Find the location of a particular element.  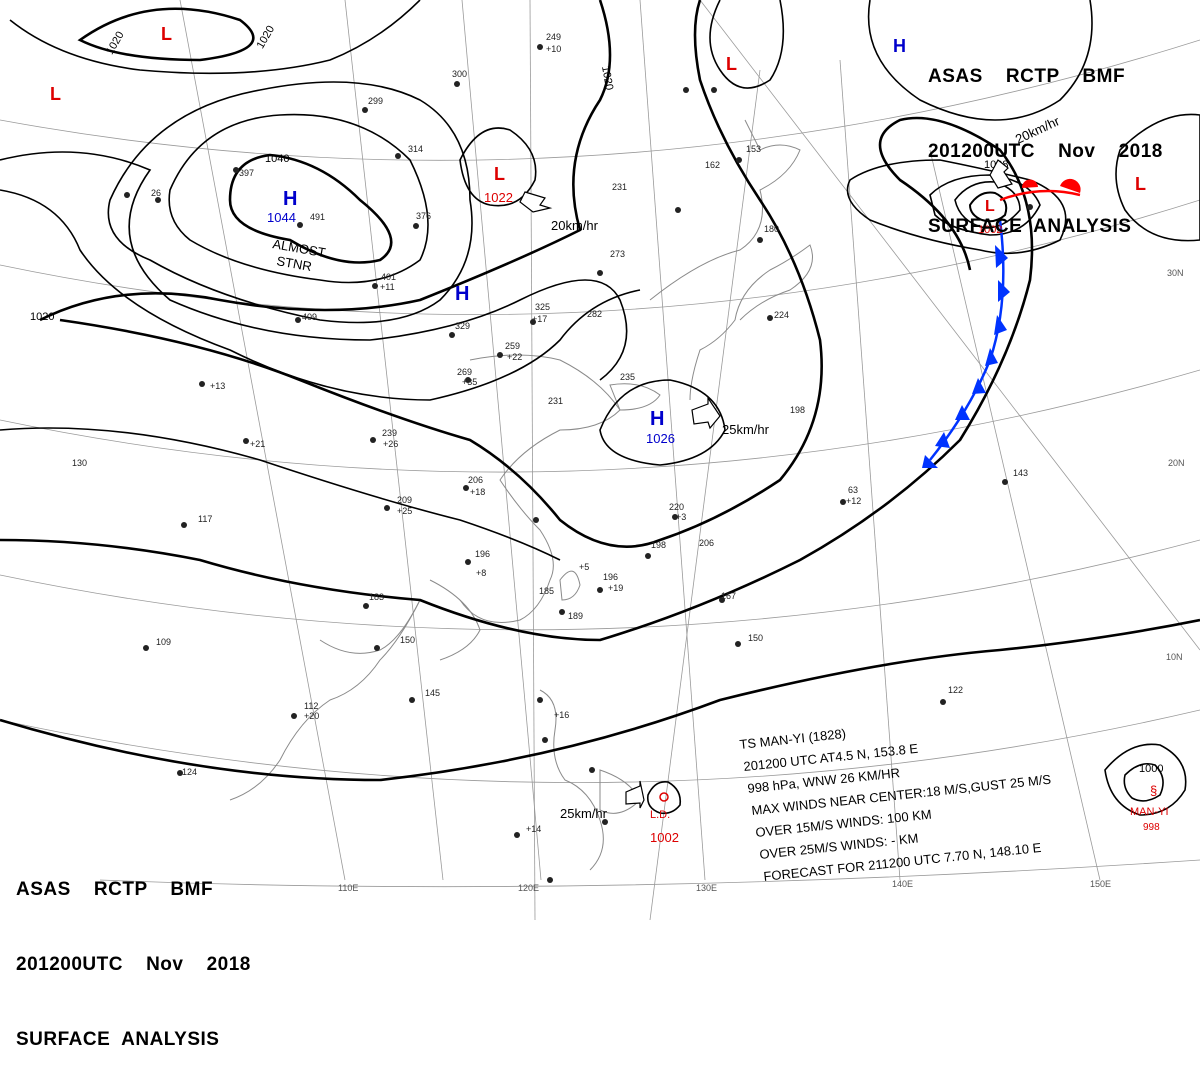

station-value: +5 is located at coordinates (584, 567).